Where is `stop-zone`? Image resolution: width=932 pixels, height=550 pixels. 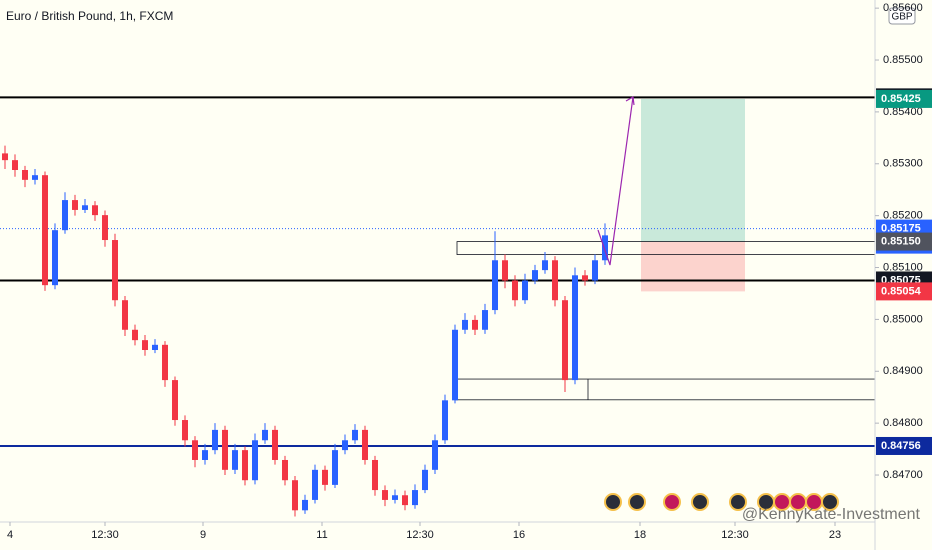
stop-zone is located at coordinates (693, 266).